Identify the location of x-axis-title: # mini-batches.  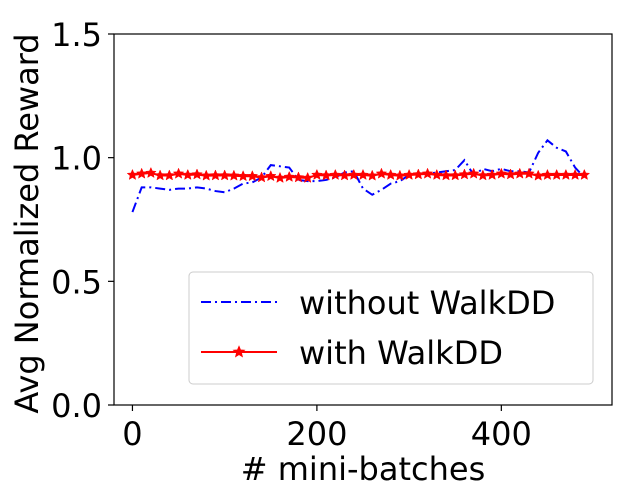
(363, 469).